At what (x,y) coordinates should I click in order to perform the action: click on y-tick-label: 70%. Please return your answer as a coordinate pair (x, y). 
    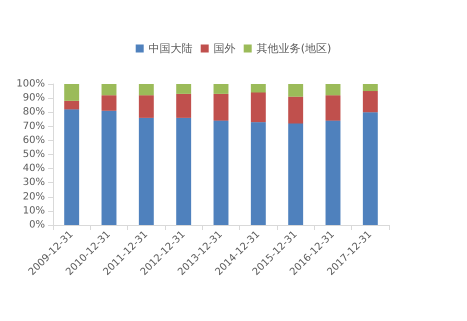
    Looking at the image, I should click on (33, 126).